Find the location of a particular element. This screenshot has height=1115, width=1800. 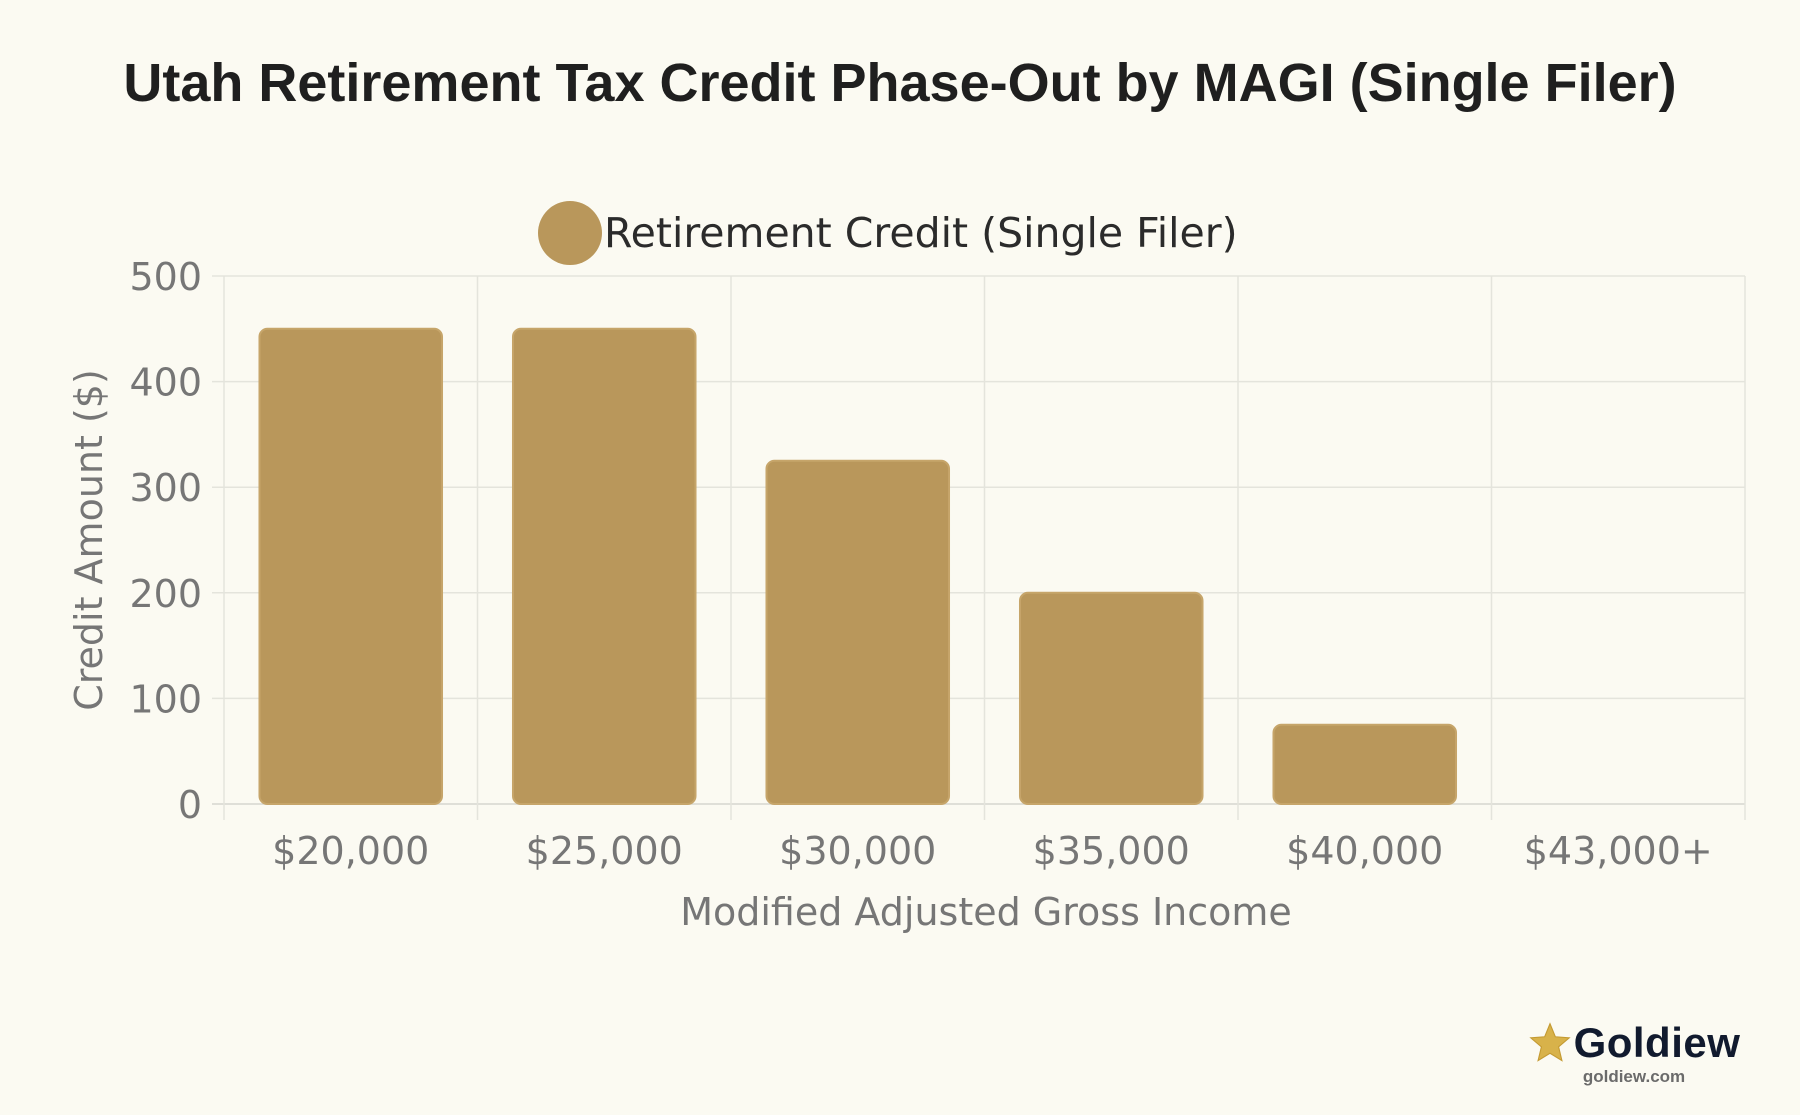

x-axis-label: Modified Adjusted Gross Income is located at coordinates (986, 912).